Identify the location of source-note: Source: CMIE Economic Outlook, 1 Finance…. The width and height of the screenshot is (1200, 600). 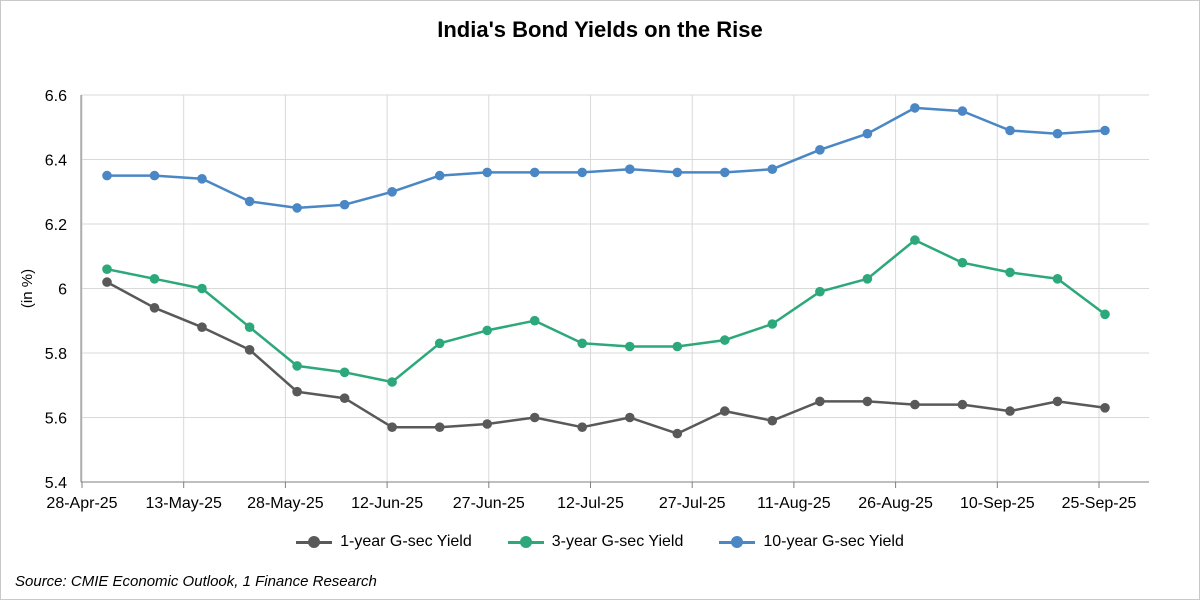
(196, 581).